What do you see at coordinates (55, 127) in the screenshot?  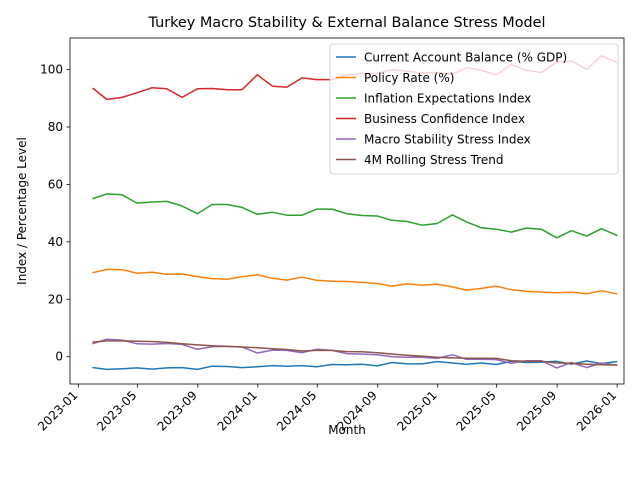 I see `y-tick-label: 80` at bounding box center [55, 127].